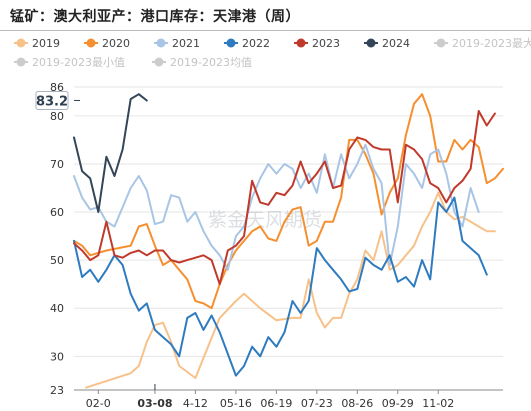 This screenshot has height=411, width=531. I want to click on series-line-2024, so click(110, 153).